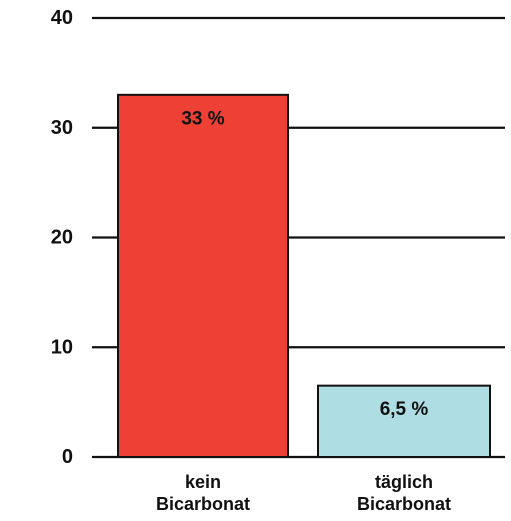 Image resolution: width=511 pixels, height=521 pixels. I want to click on y-tick-label-40: 40, so click(62, 18).